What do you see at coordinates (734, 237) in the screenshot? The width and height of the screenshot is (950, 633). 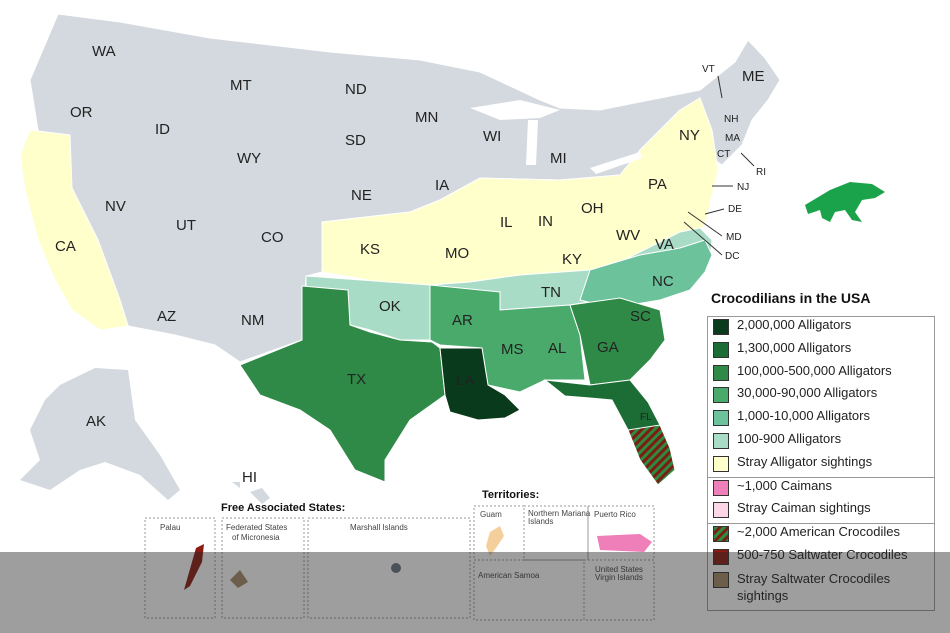 I see `state-label-md: MD` at bounding box center [734, 237].